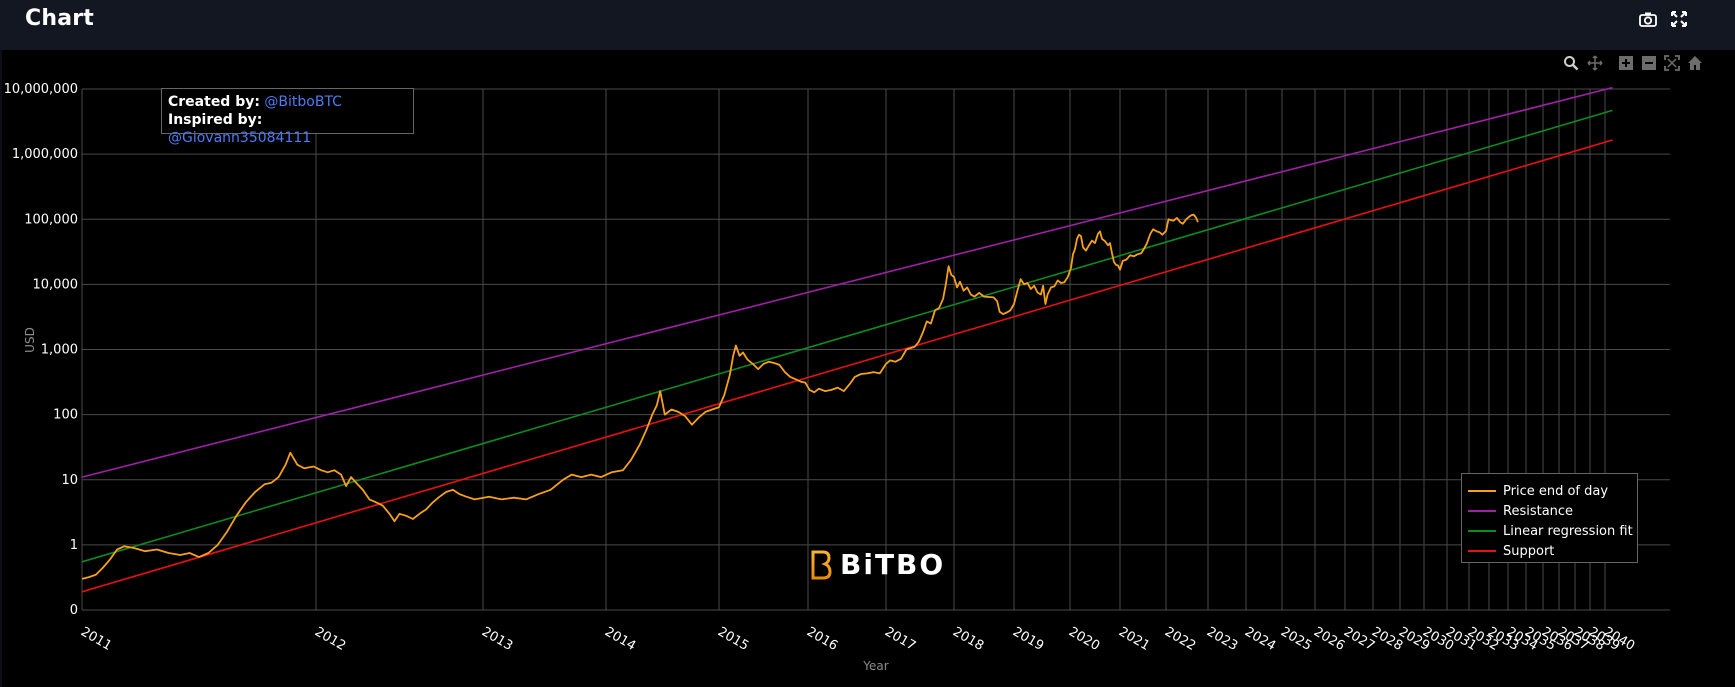 Image resolution: width=1735 pixels, height=687 pixels. What do you see at coordinates (41, 89) in the screenshot?
I see `y-tick-label: 10,000,000` at bounding box center [41, 89].